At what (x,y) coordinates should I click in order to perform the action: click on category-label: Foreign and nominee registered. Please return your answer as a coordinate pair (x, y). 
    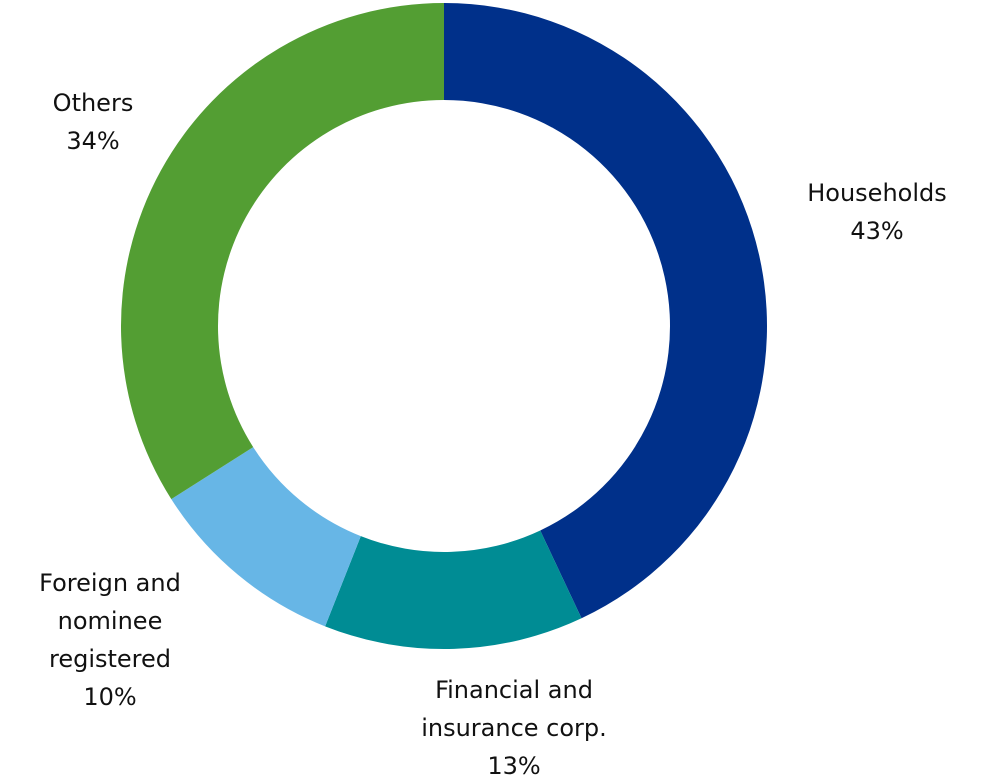
    Looking at the image, I should click on (110, 621).